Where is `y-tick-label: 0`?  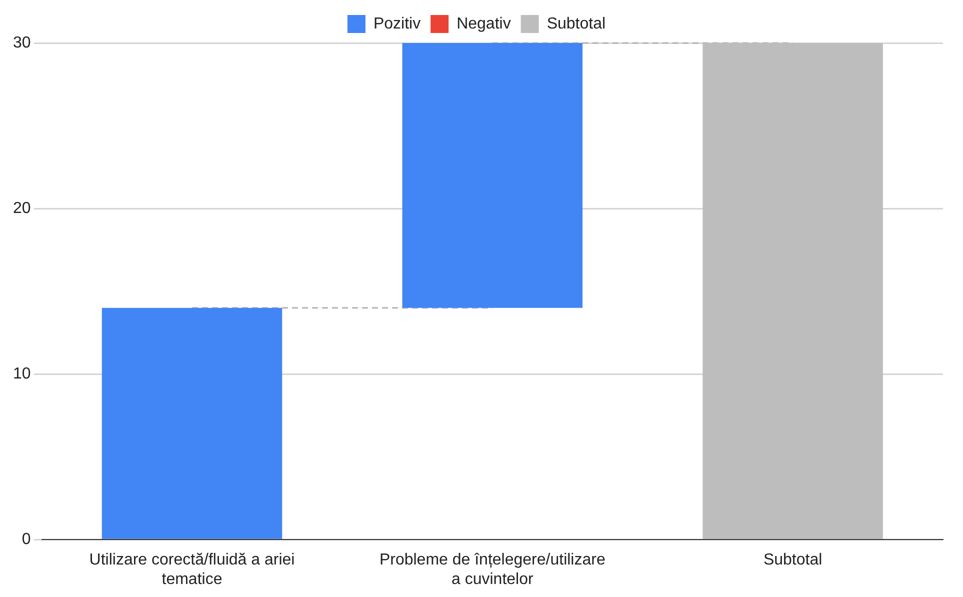
y-tick-label: 0 is located at coordinates (26, 539).